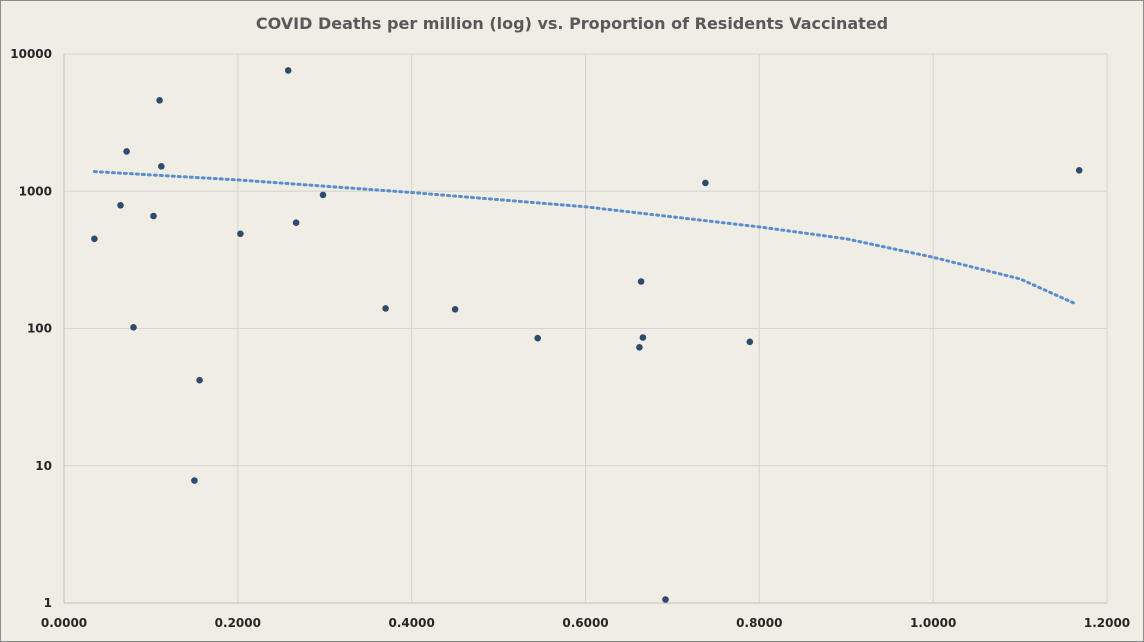 The height and width of the screenshot is (642, 1144). I want to click on x-tick-label: 1.2000, so click(1107, 623).